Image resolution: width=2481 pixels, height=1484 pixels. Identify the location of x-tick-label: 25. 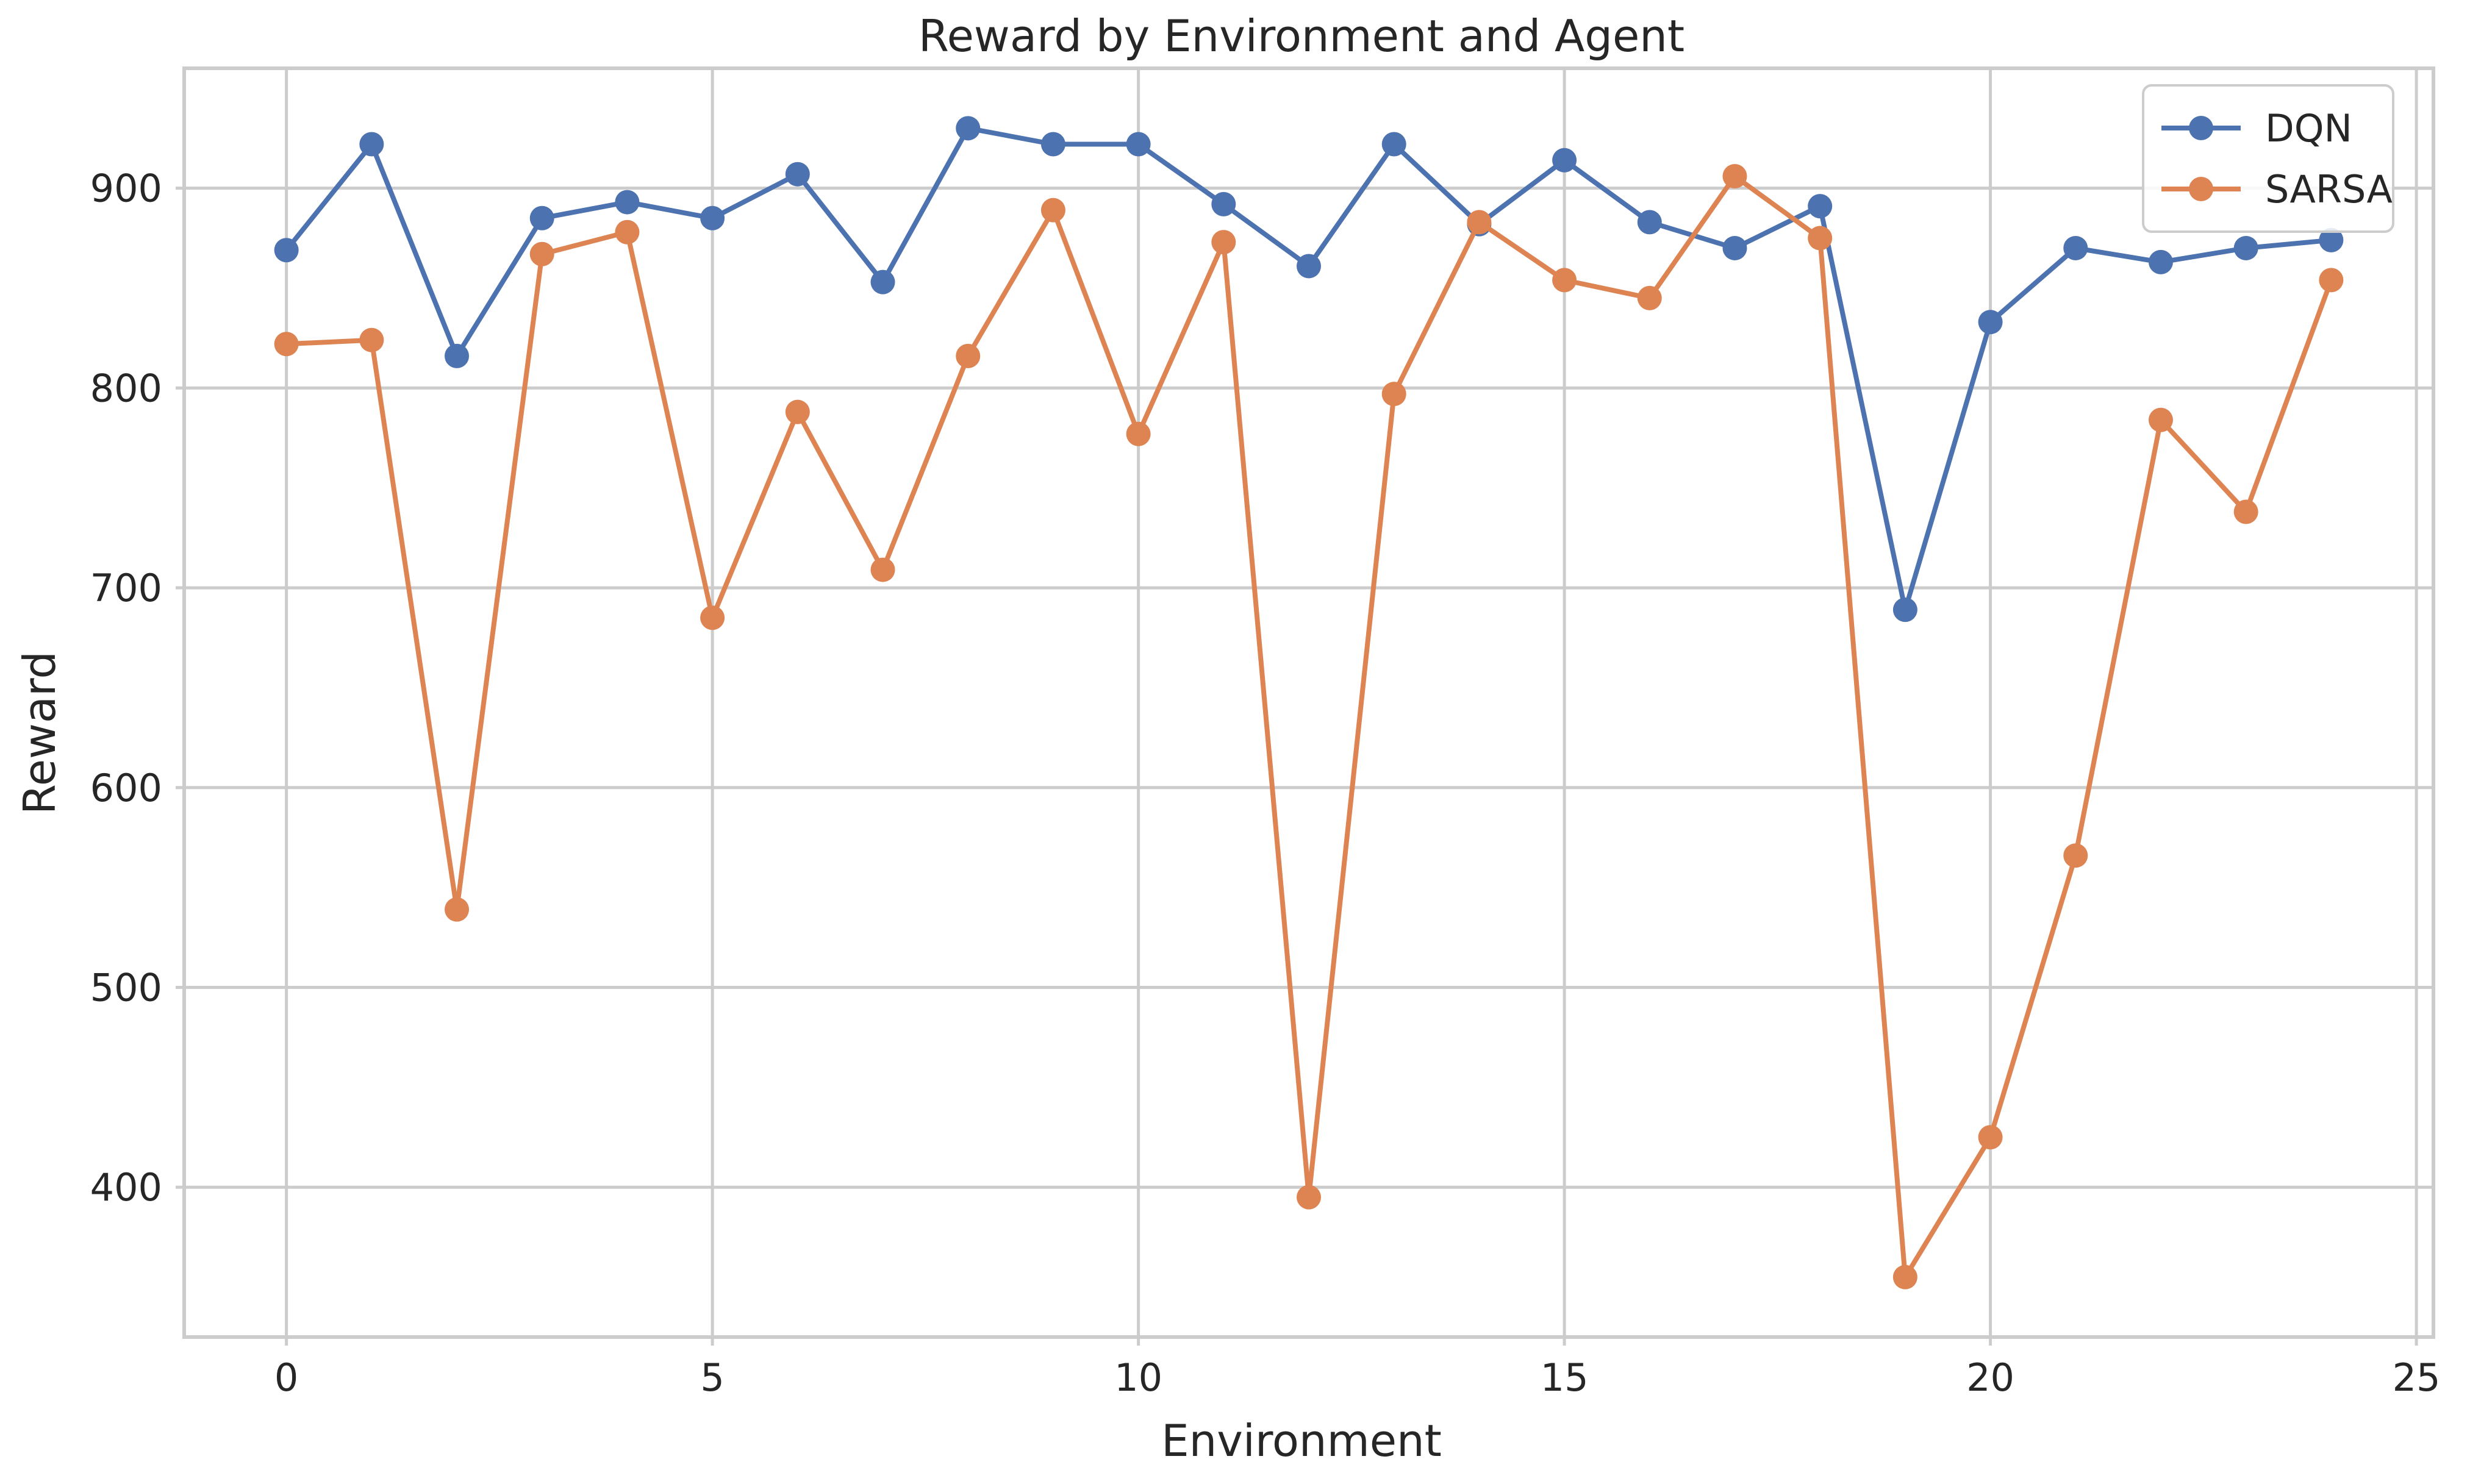
(2417, 1378).